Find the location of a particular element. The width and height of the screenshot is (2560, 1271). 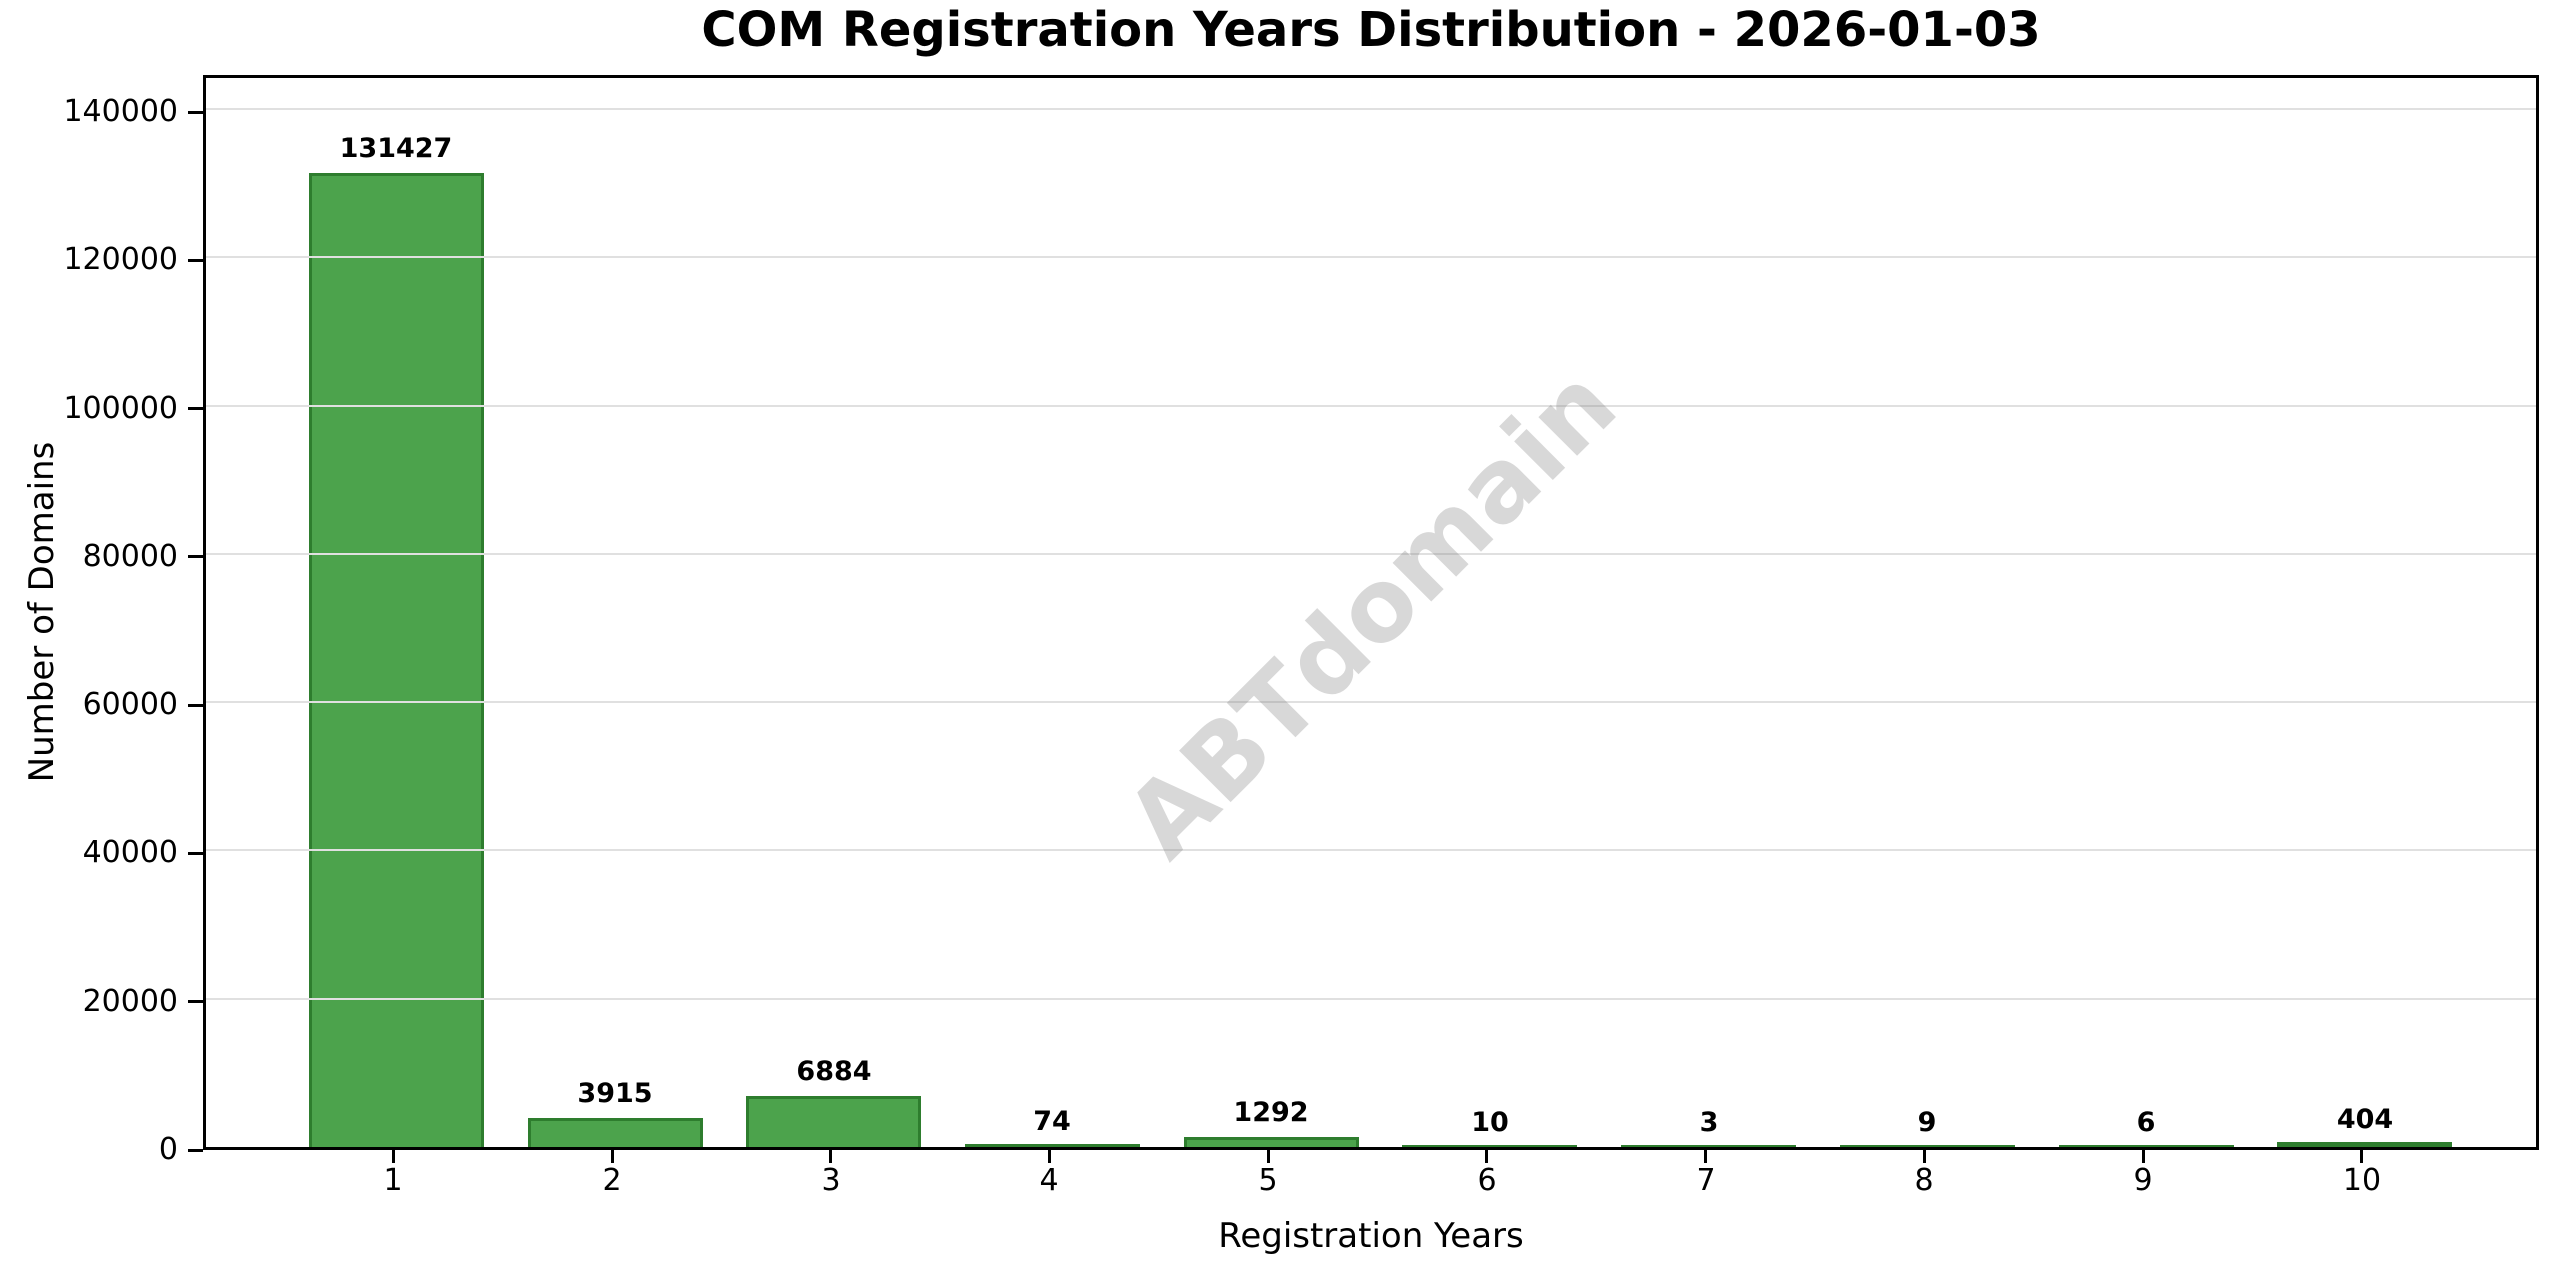

y-tick-label: 120000 is located at coordinates (120, 260).